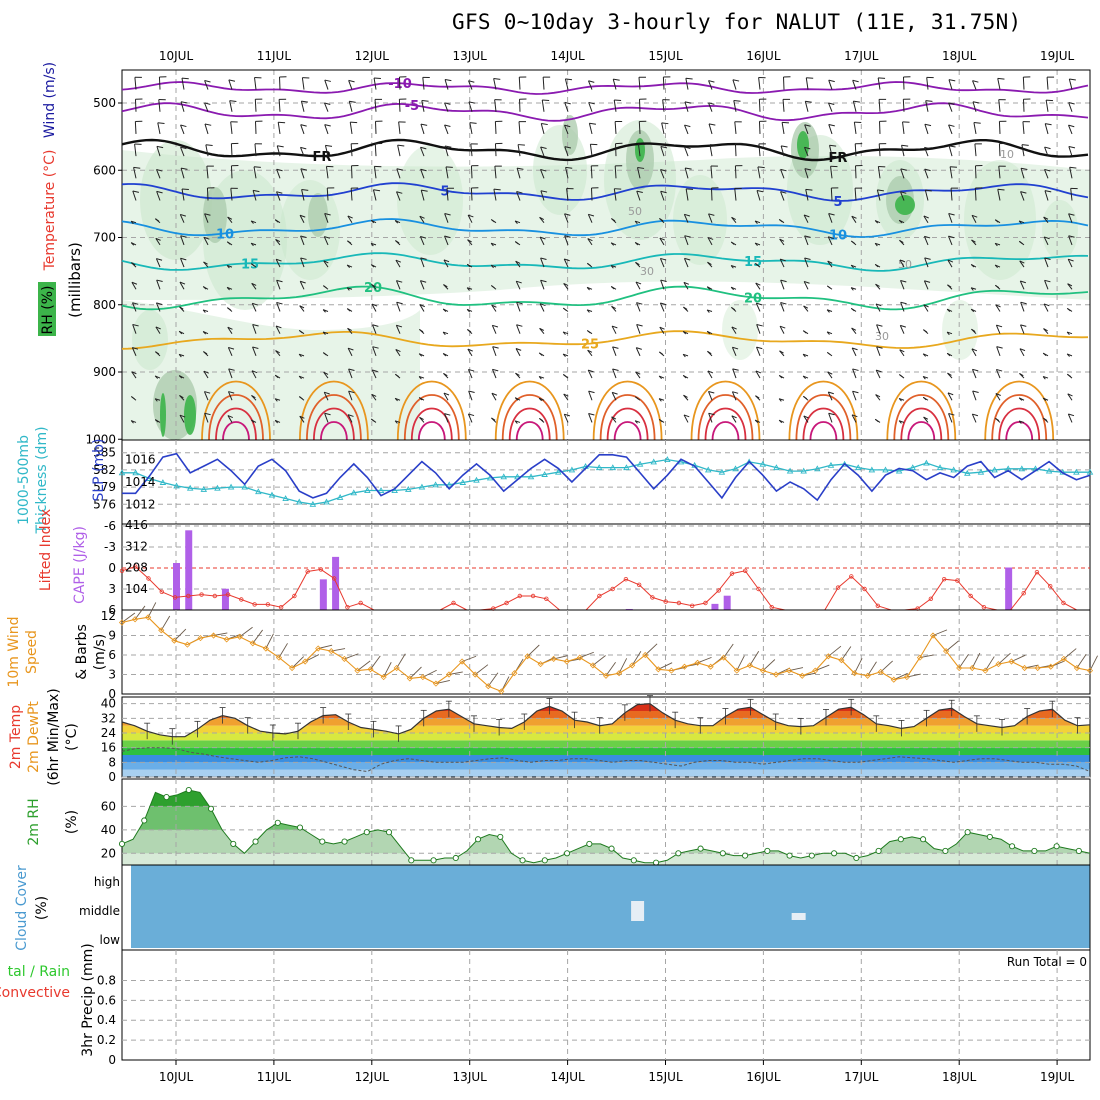 This screenshot has height=1100, width=1100. What do you see at coordinates (882, 336) in the screenshot?
I see `rh-contour-label-2: 30` at bounding box center [882, 336].